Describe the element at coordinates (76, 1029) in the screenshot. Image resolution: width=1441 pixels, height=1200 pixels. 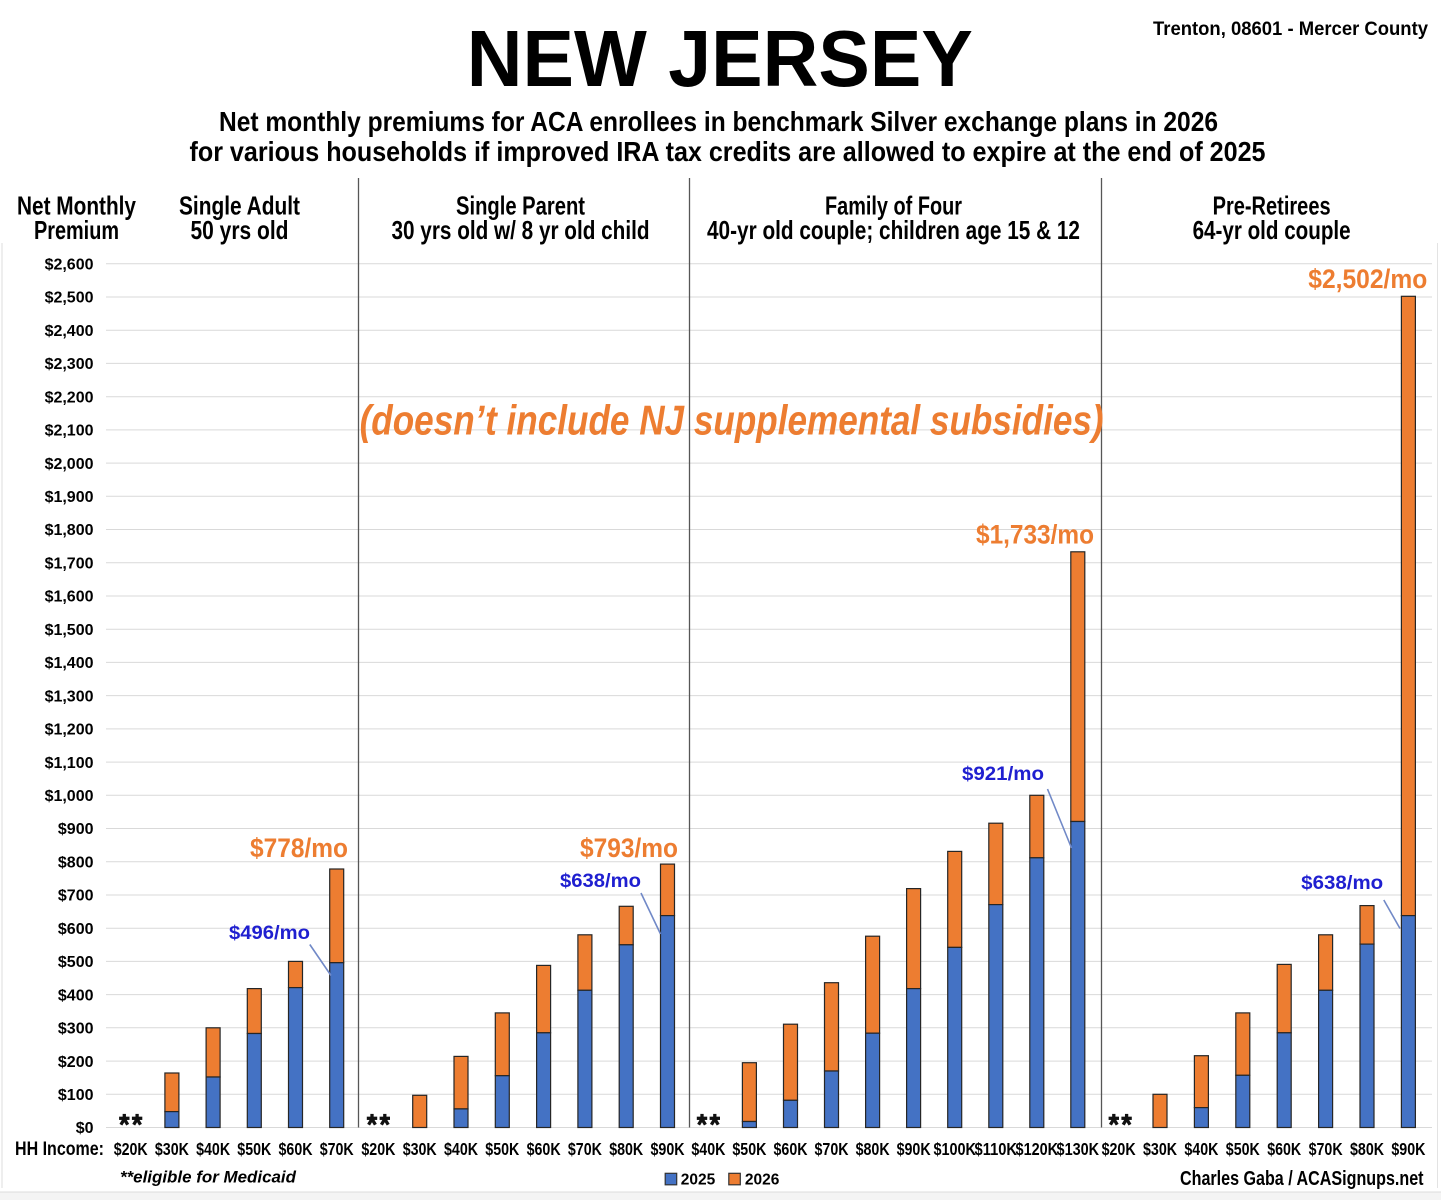
I see `svg-text: $300` at that location.